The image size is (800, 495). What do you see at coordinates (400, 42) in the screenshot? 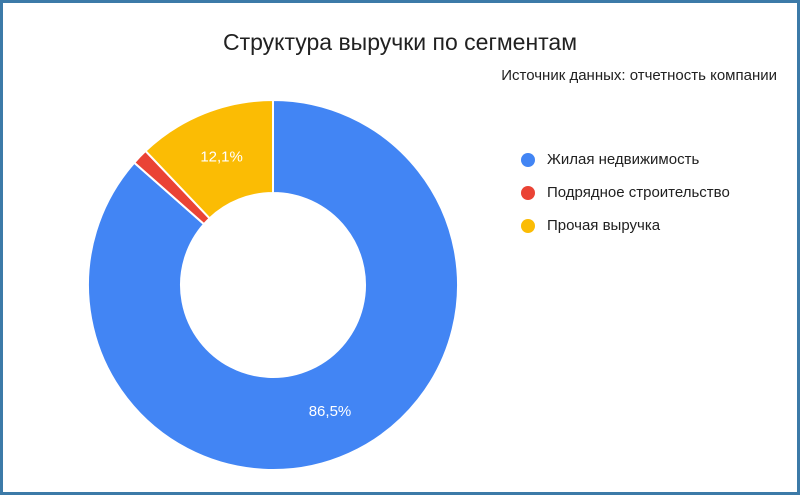
I see `chart-title: Структура выручки по сегментам` at bounding box center [400, 42].